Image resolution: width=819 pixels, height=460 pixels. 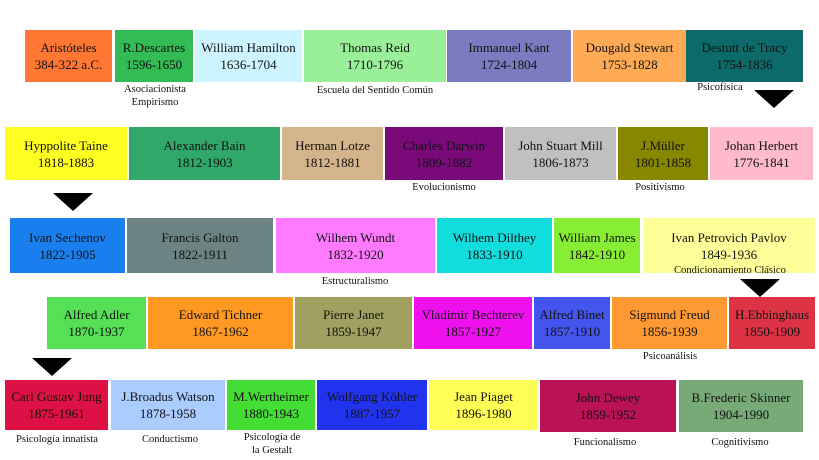 I want to click on person-dates: 1596-1650, so click(x=154, y=64).